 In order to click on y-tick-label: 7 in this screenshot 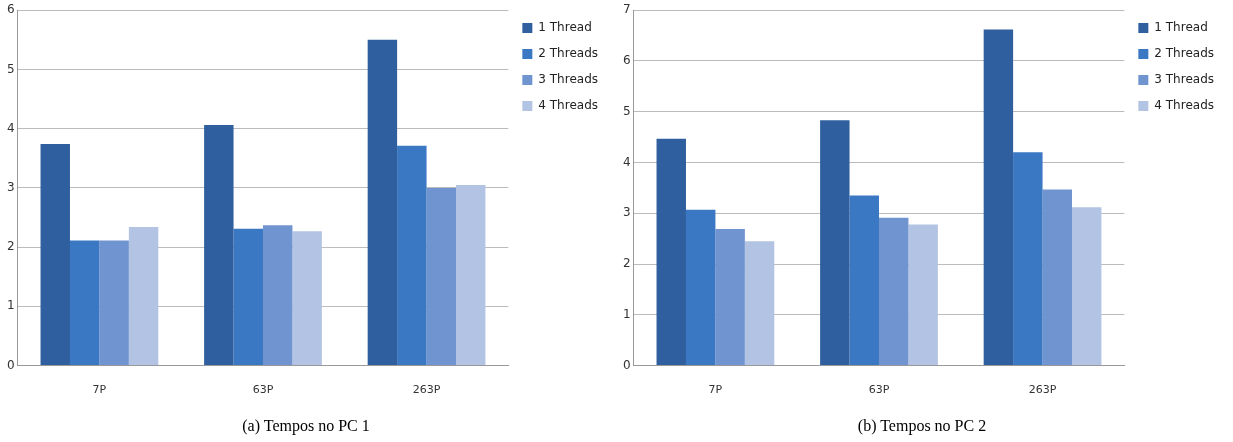, I will do `click(626, 9)`.